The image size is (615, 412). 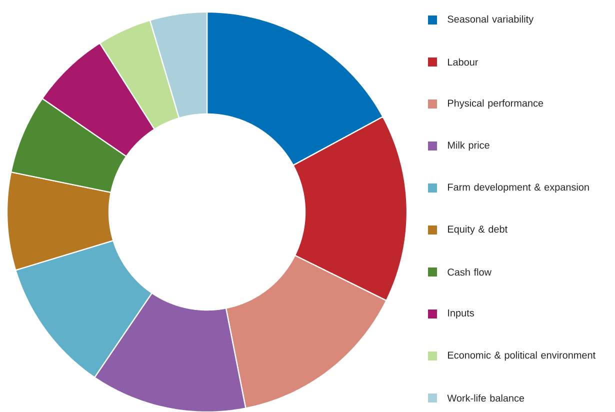 I want to click on legend-label: Cash flow, so click(x=470, y=272).